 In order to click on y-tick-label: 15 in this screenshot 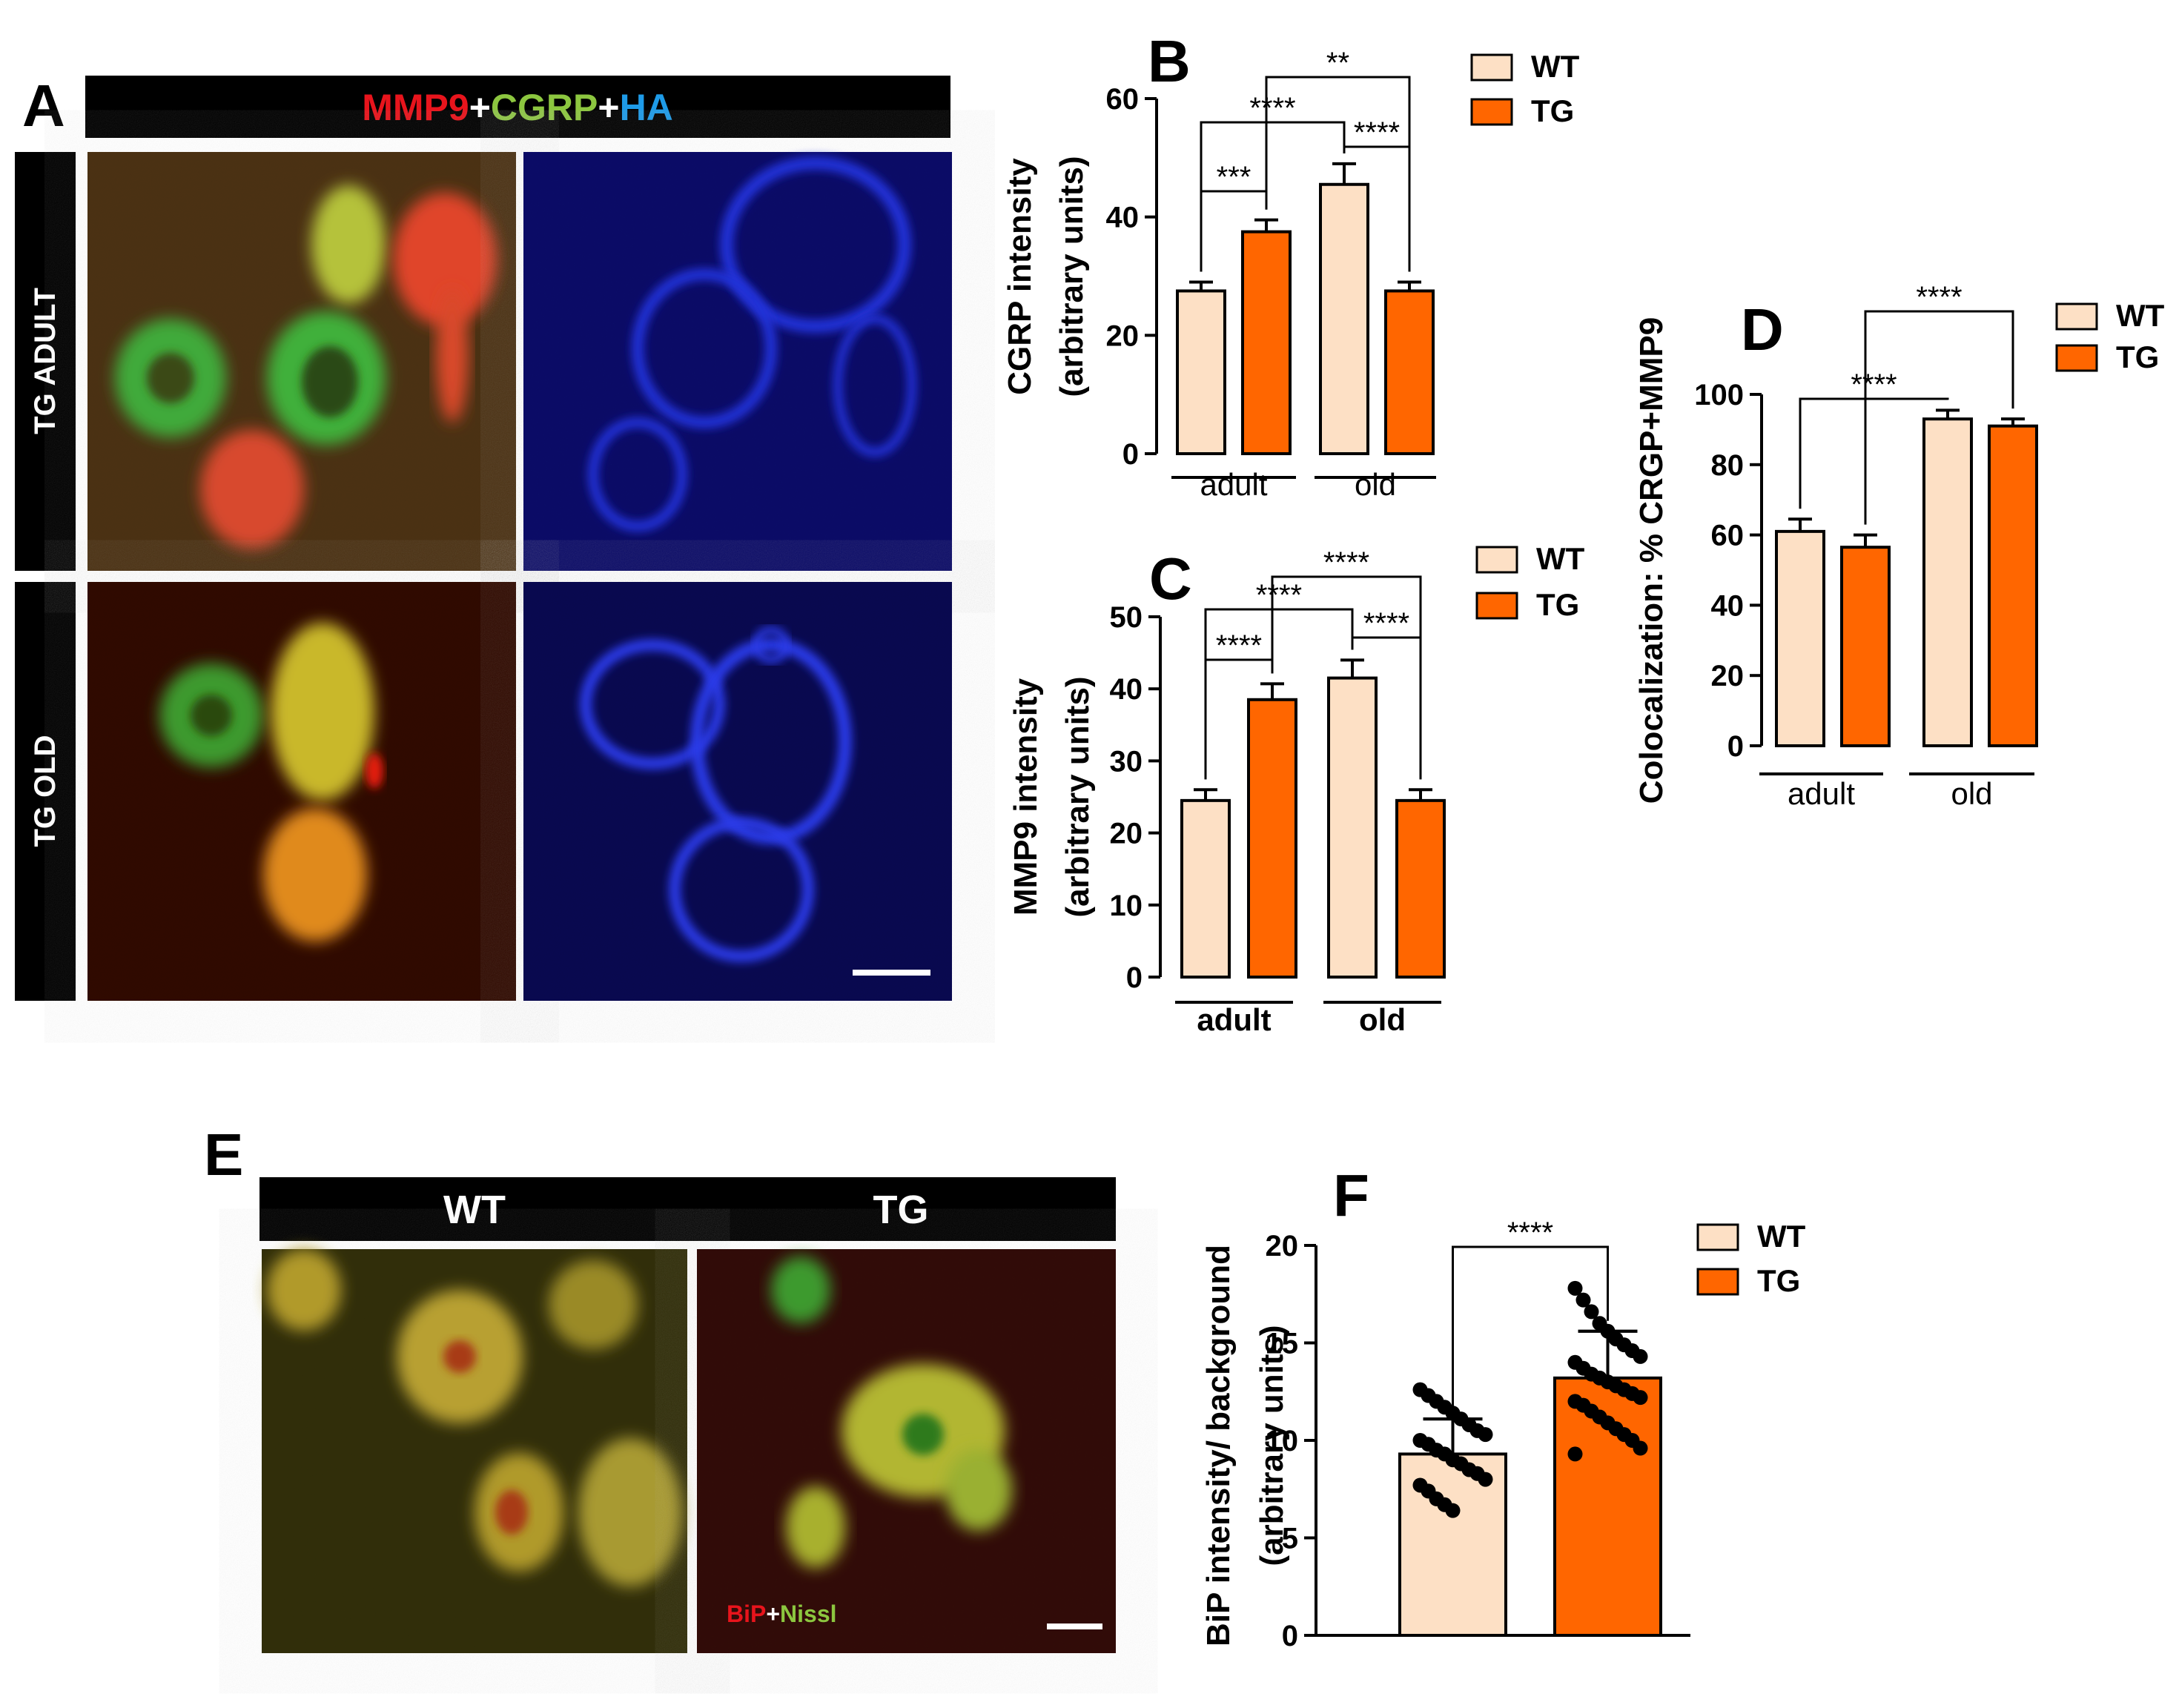, I will do `click(1283, 1344)`.